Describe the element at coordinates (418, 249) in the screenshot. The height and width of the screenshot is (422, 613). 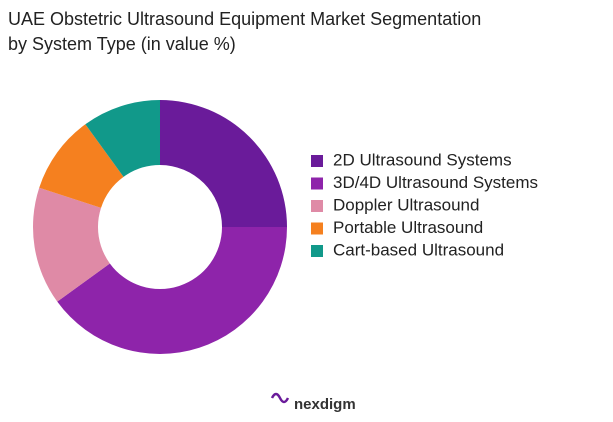
I see `legend-label: Cart-based Ultrasound` at that location.